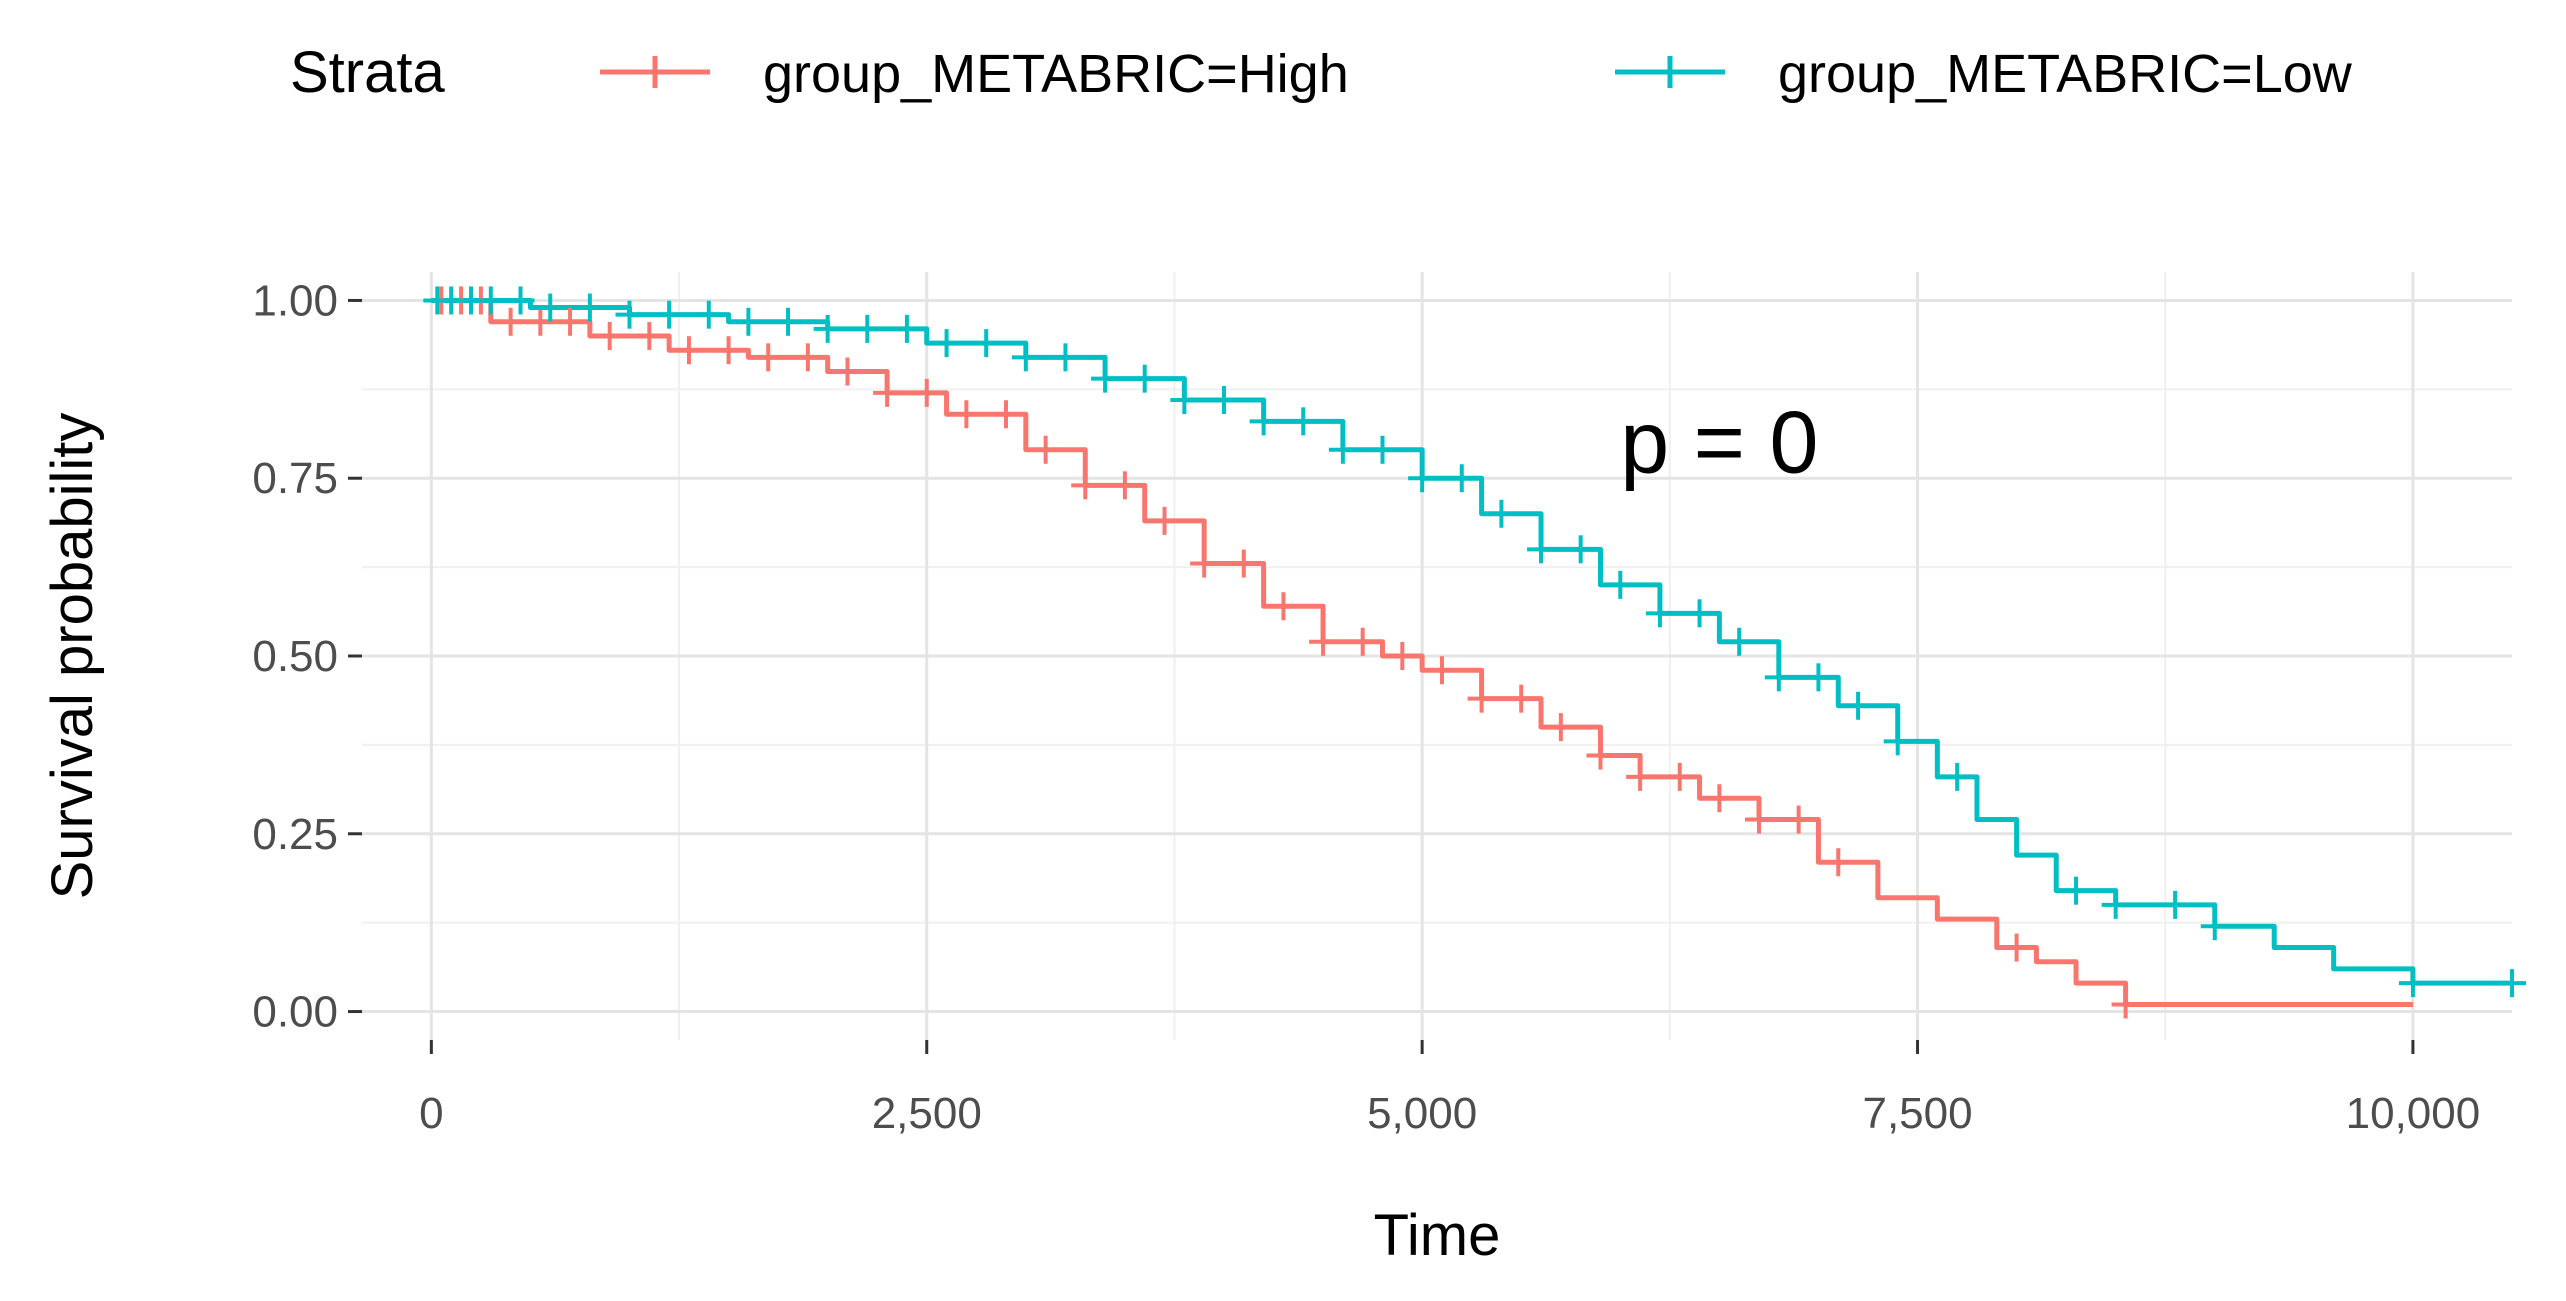 The height and width of the screenshot is (1301, 2566). I want to click on x-tick-label: 10,000, so click(2413, 1113).